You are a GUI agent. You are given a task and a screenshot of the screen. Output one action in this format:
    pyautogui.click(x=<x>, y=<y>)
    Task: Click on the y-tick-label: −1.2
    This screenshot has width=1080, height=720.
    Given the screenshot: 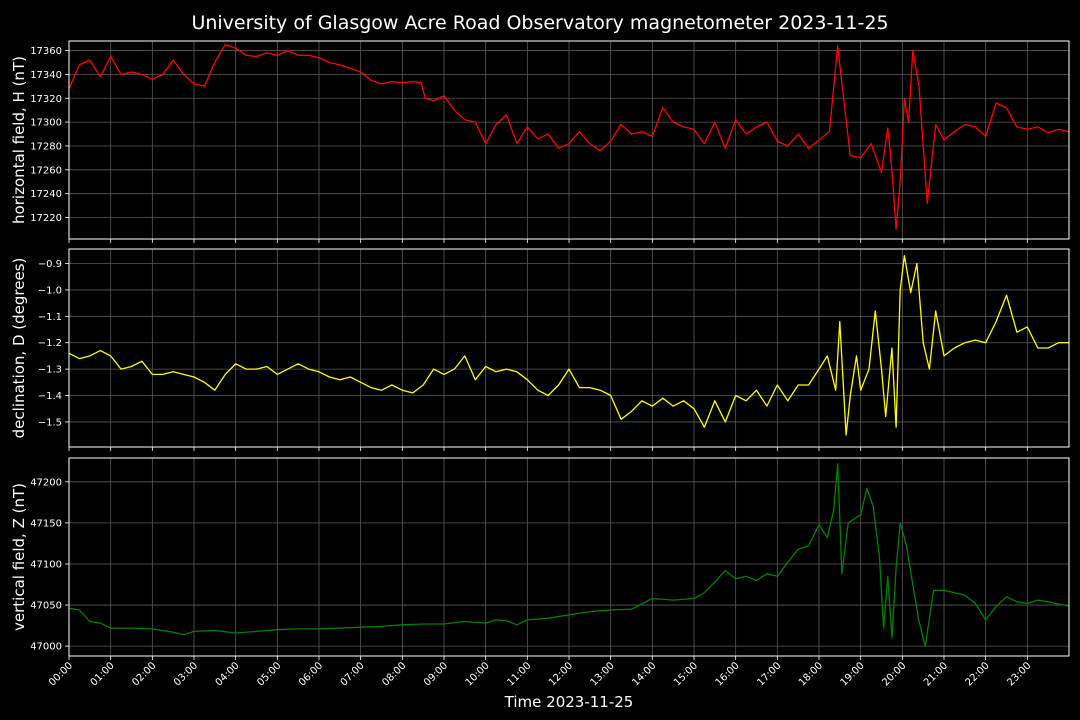 What is the action you would take?
    pyautogui.click(x=50, y=343)
    